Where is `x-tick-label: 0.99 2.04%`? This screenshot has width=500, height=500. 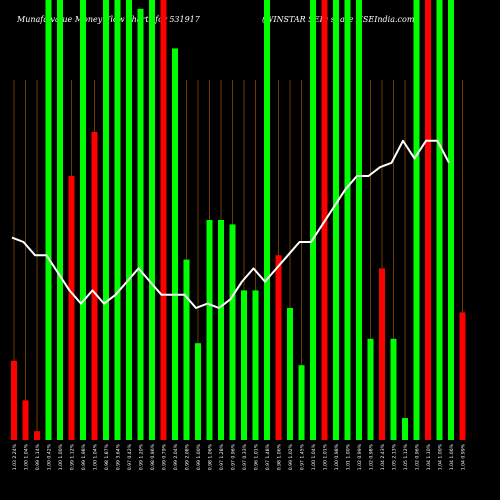 x-tick-label: 0.99 2.04% is located at coordinates (176, 456).